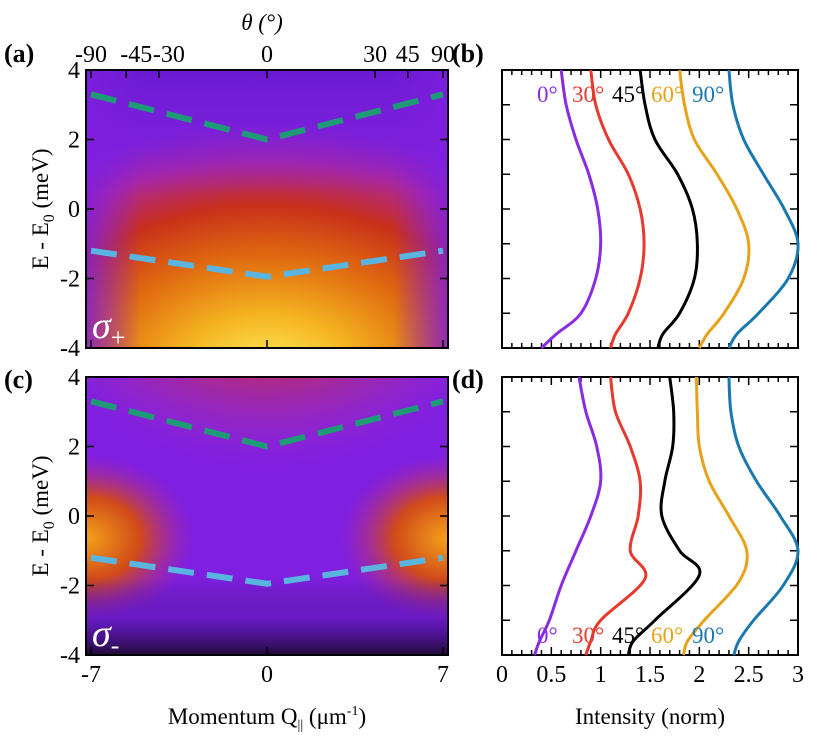  What do you see at coordinates (74, 71) in the screenshot?
I see `ytick-label-0-4: 4` at bounding box center [74, 71].